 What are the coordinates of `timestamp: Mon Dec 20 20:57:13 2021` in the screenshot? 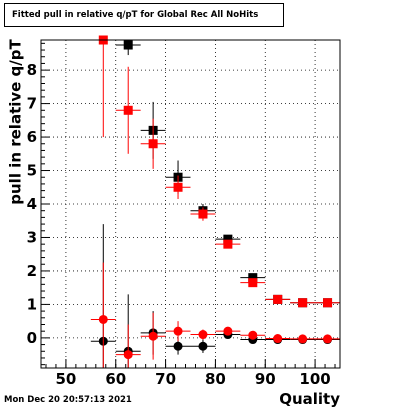 It's located at (68, 400).